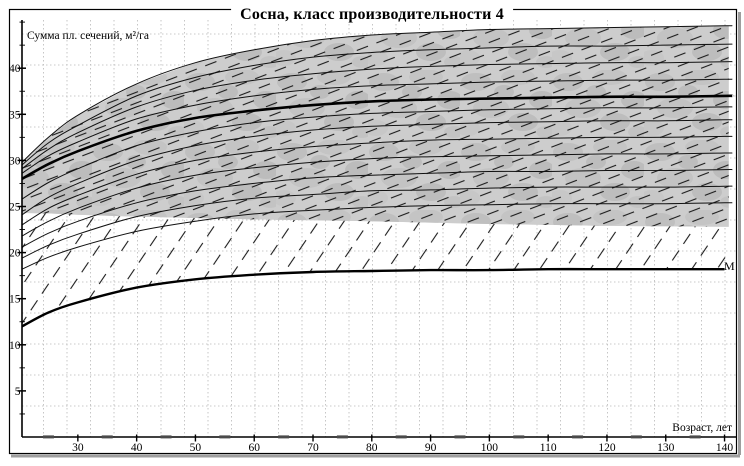  I want to click on y-tick-label: 10, so click(15, 346).